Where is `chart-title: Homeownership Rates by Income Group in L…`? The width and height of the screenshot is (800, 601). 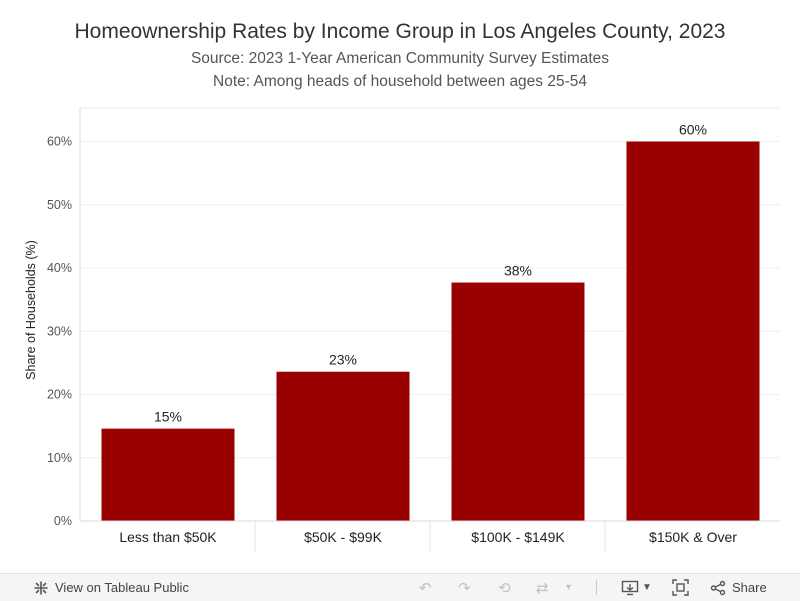 chart-title: Homeownership Rates by Income Group in L… is located at coordinates (400, 31).